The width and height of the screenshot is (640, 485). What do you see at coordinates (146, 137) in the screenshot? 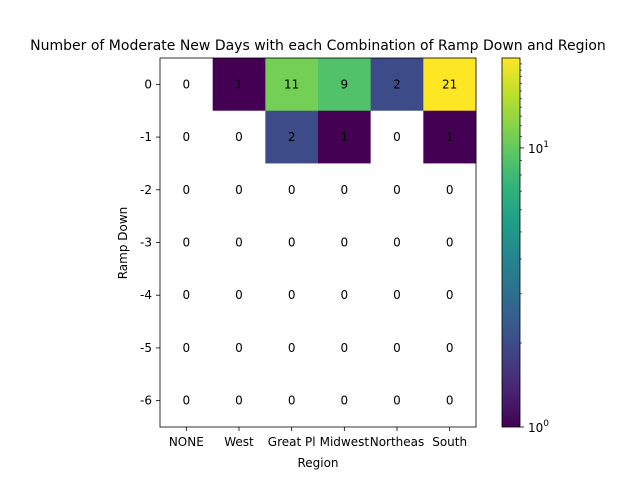
I see `y-tick-label: -1` at bounding box center [146, 137].